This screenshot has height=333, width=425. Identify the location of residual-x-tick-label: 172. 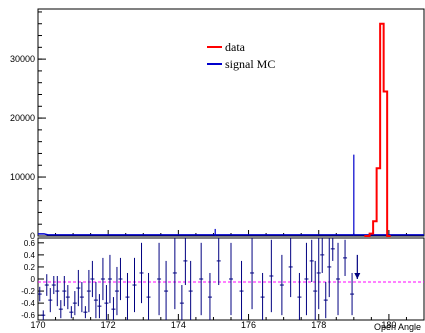
(108, 325).